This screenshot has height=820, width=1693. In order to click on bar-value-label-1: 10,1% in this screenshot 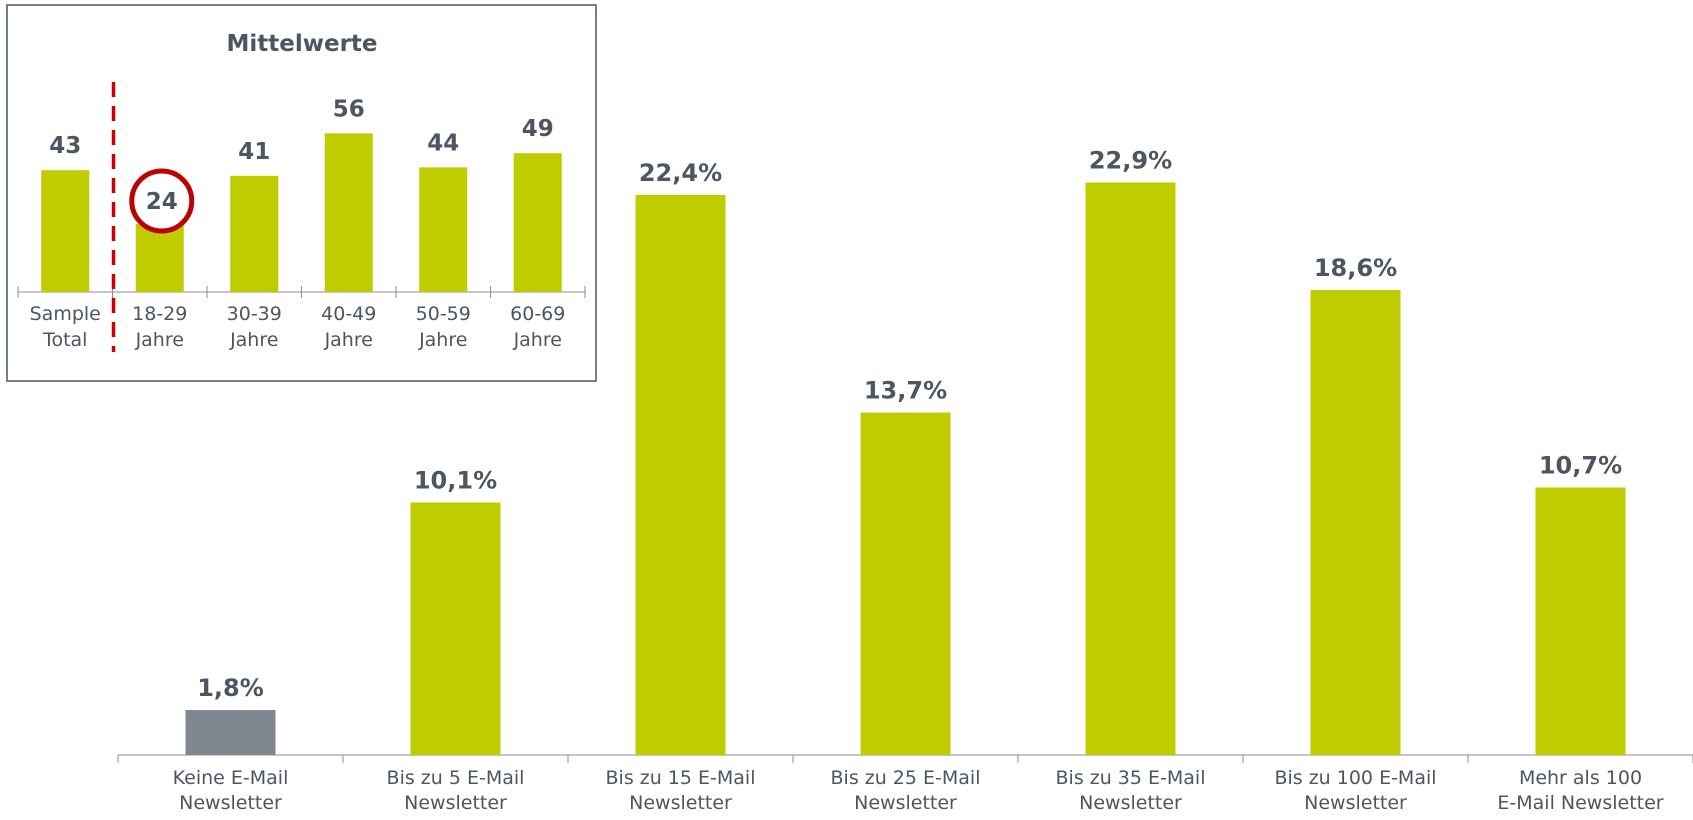, I will do `click(455, 481)`.